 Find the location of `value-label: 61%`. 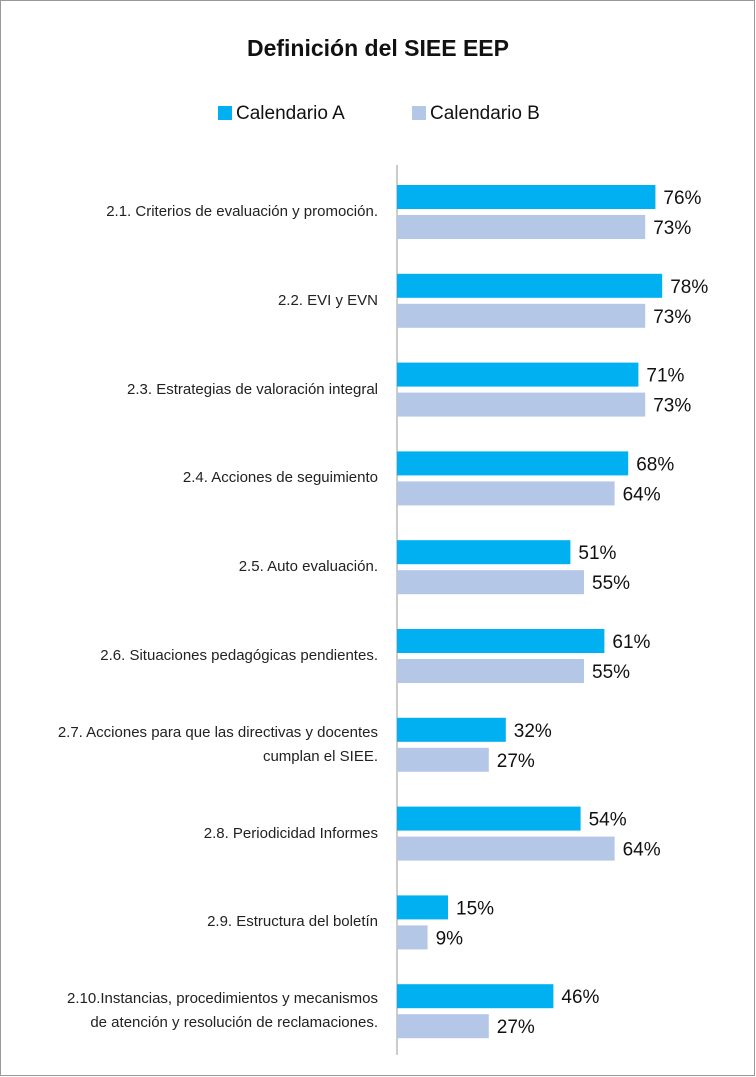

value-label: 61% is located at coordinates (631, 642).